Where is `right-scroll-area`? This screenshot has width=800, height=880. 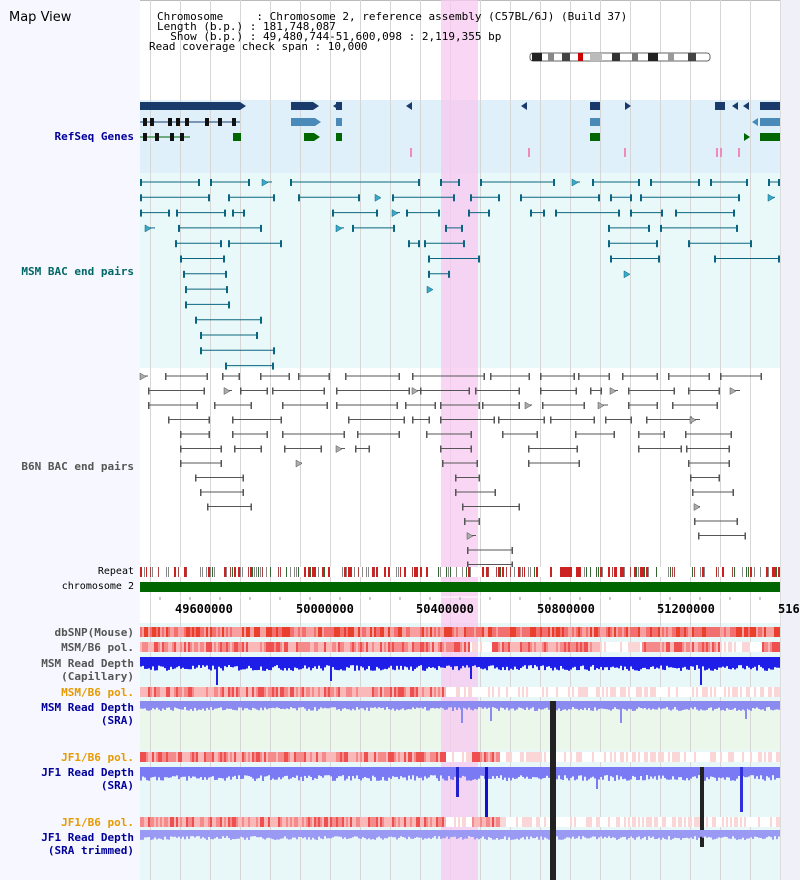 right-scroll-area is located at coordinates (790, 440).